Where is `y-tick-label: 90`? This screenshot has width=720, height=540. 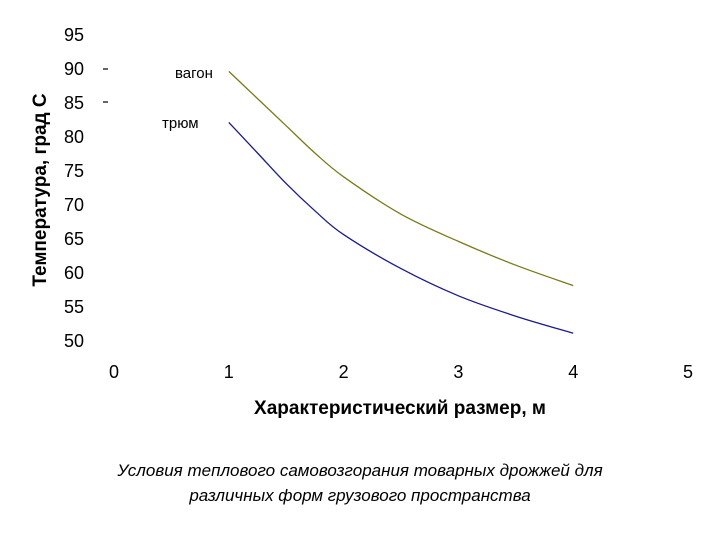 y-tick-label: 90 is located at coordinates (74, 69).